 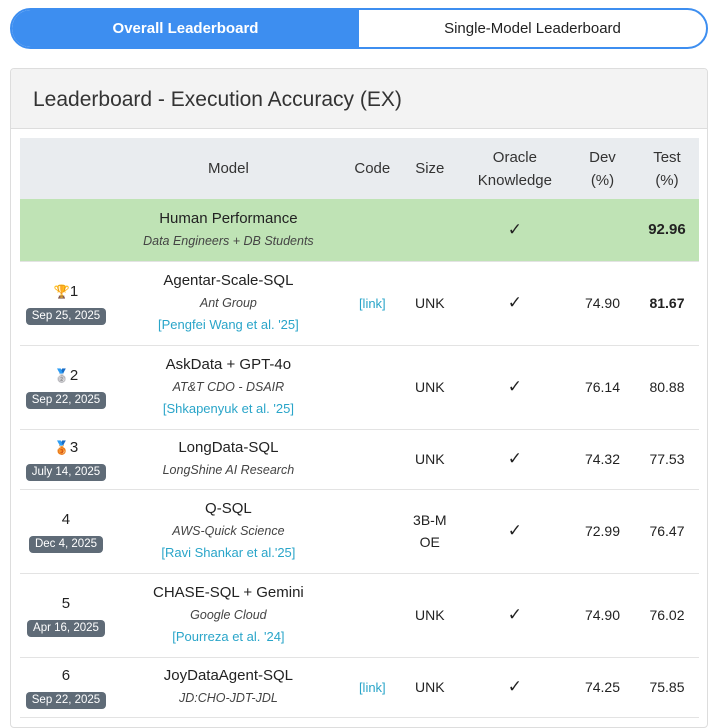 What do you see at coordinates (66, 675) in the screenshot?
I see `rank-number: 6` at bounding box center [66, 675].